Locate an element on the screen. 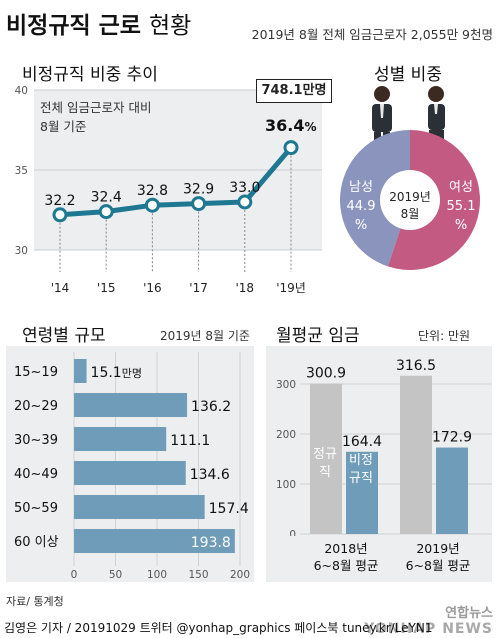  gender-pie-chart is located at coordinates (410, 200).